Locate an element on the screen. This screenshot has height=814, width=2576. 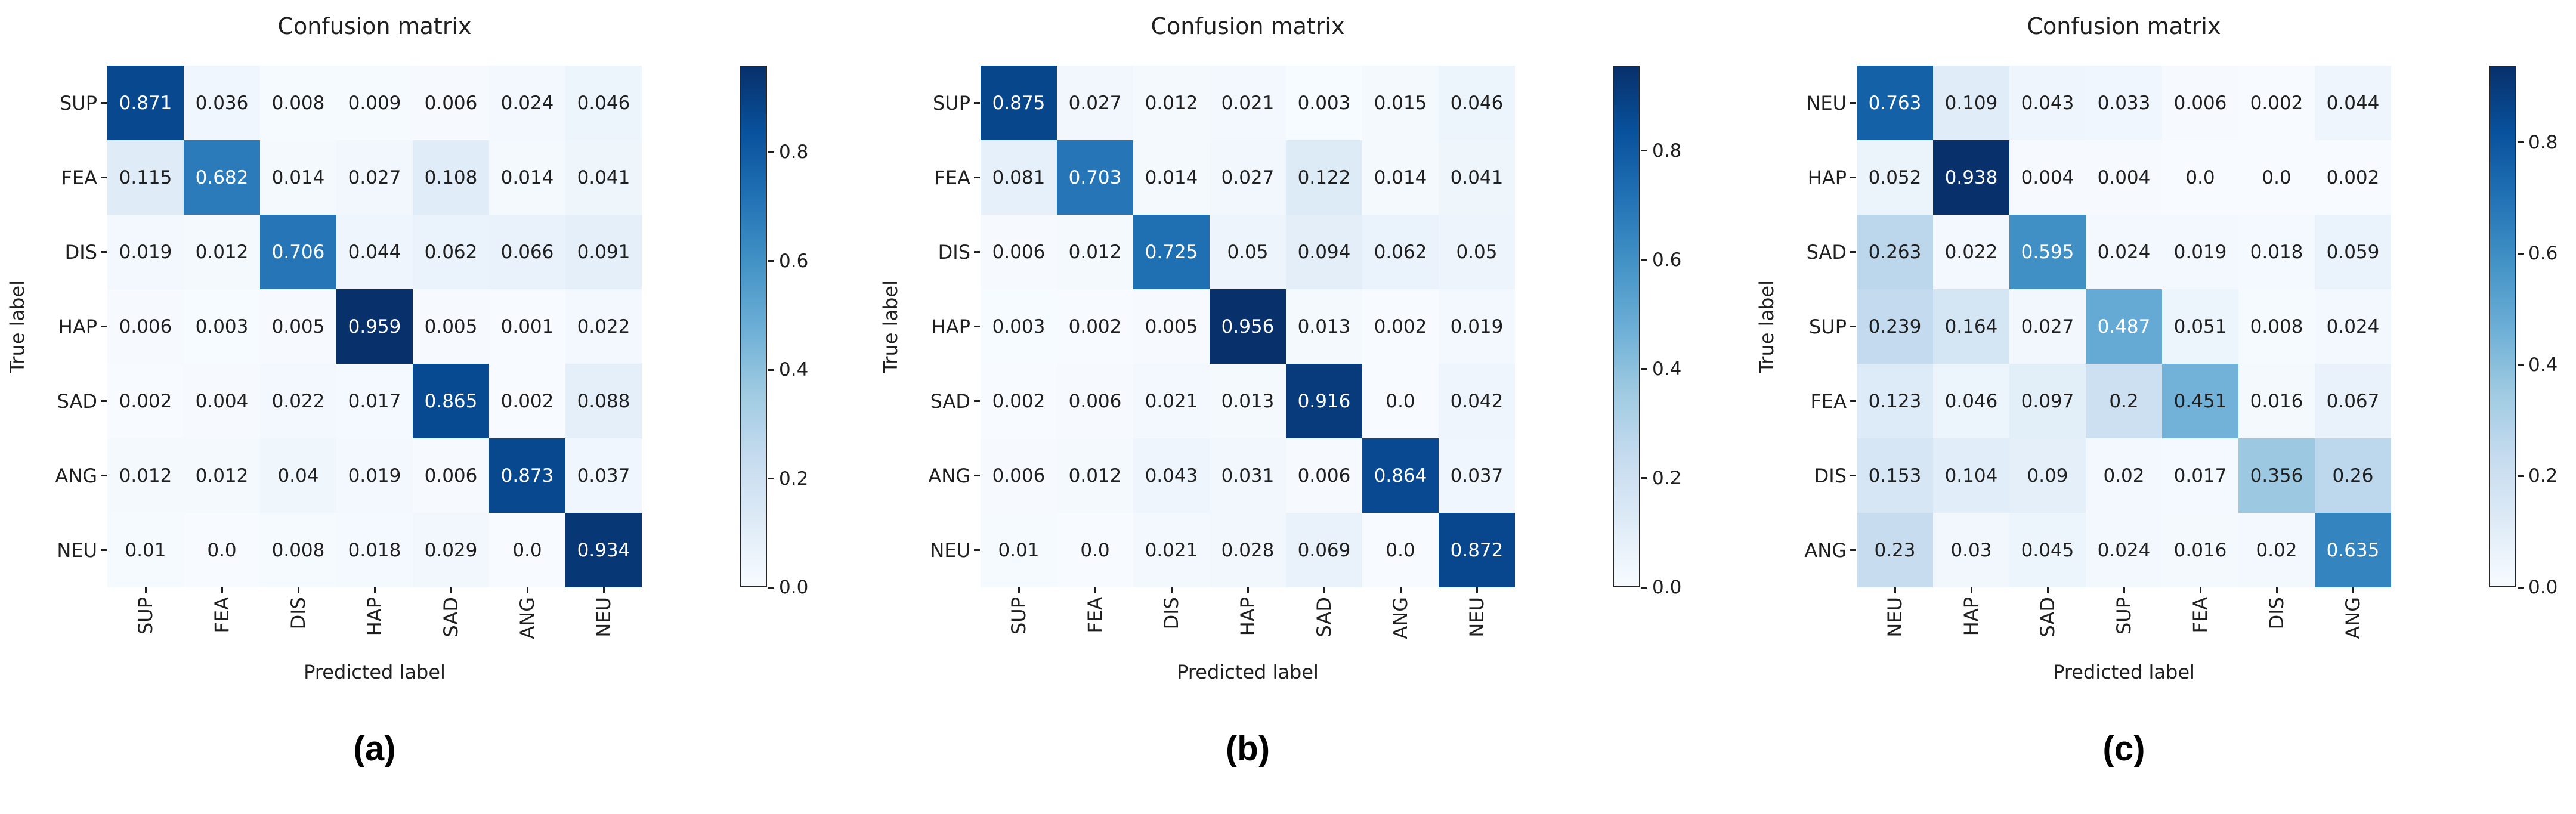
matrix-cell: 0.872 is located at coordinates (1477, 550).